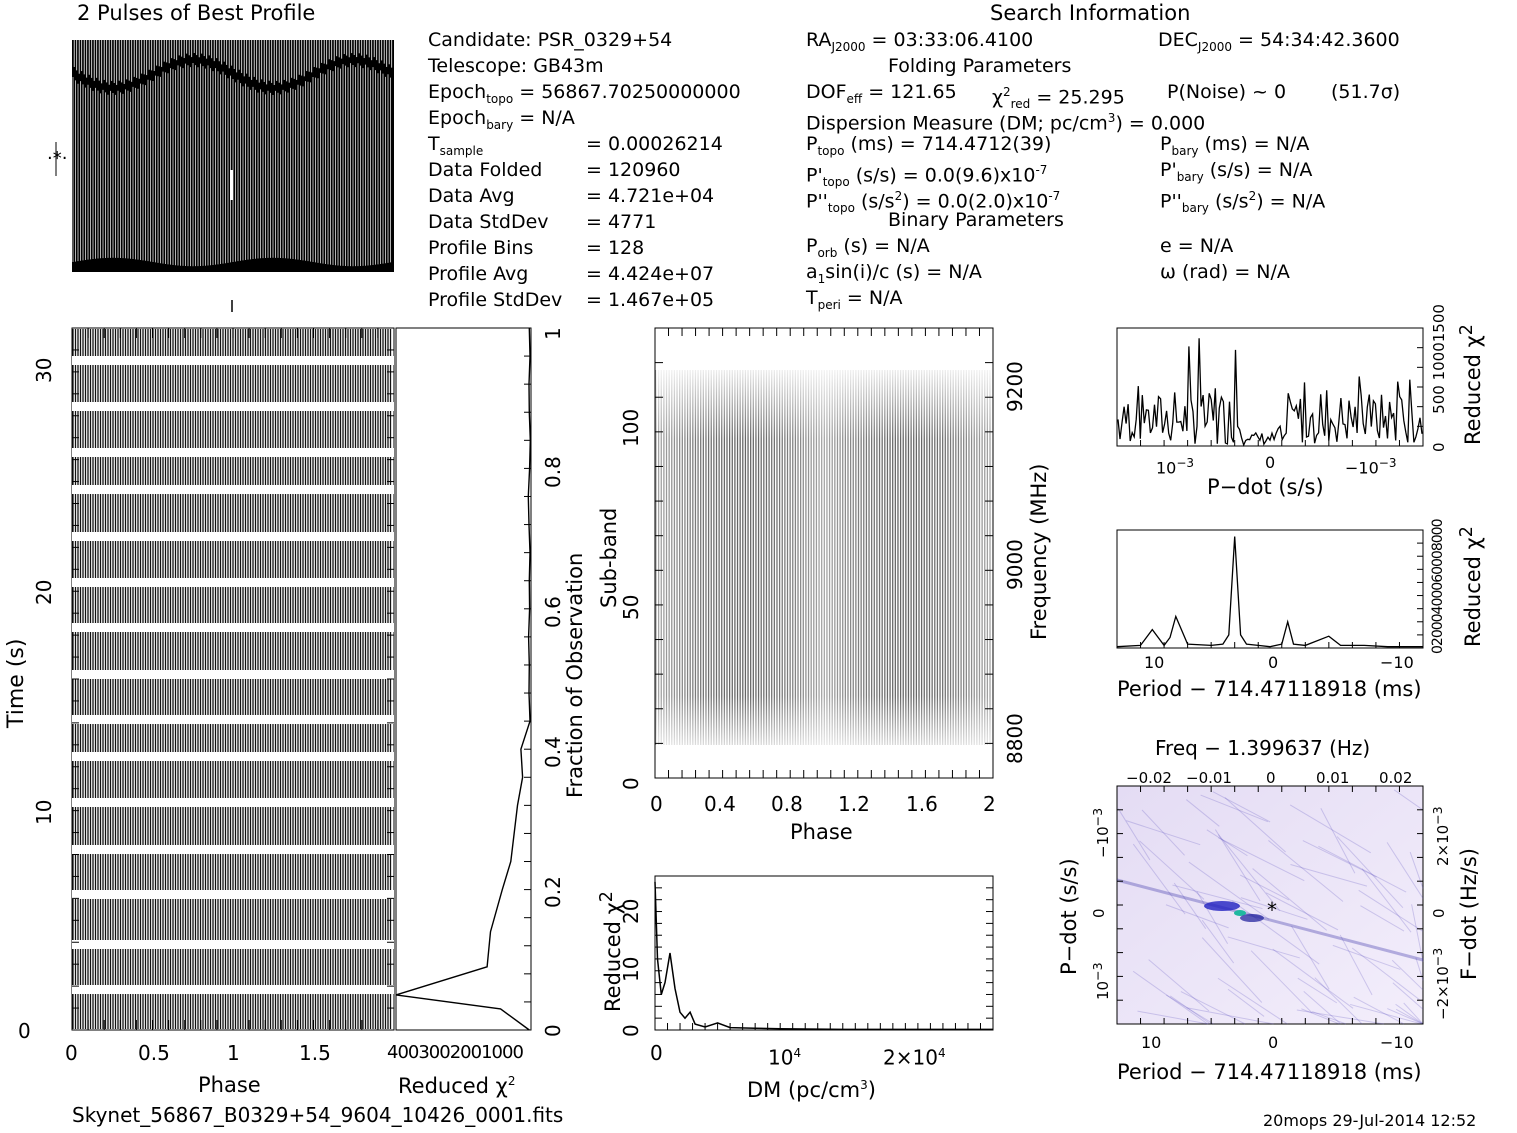 The image size is (1517, 1133). What do you see at coordinates (854, 299) in the screenshot?
I see `tperi-text: Tperi = N/A` at bounding box center [854, 299].